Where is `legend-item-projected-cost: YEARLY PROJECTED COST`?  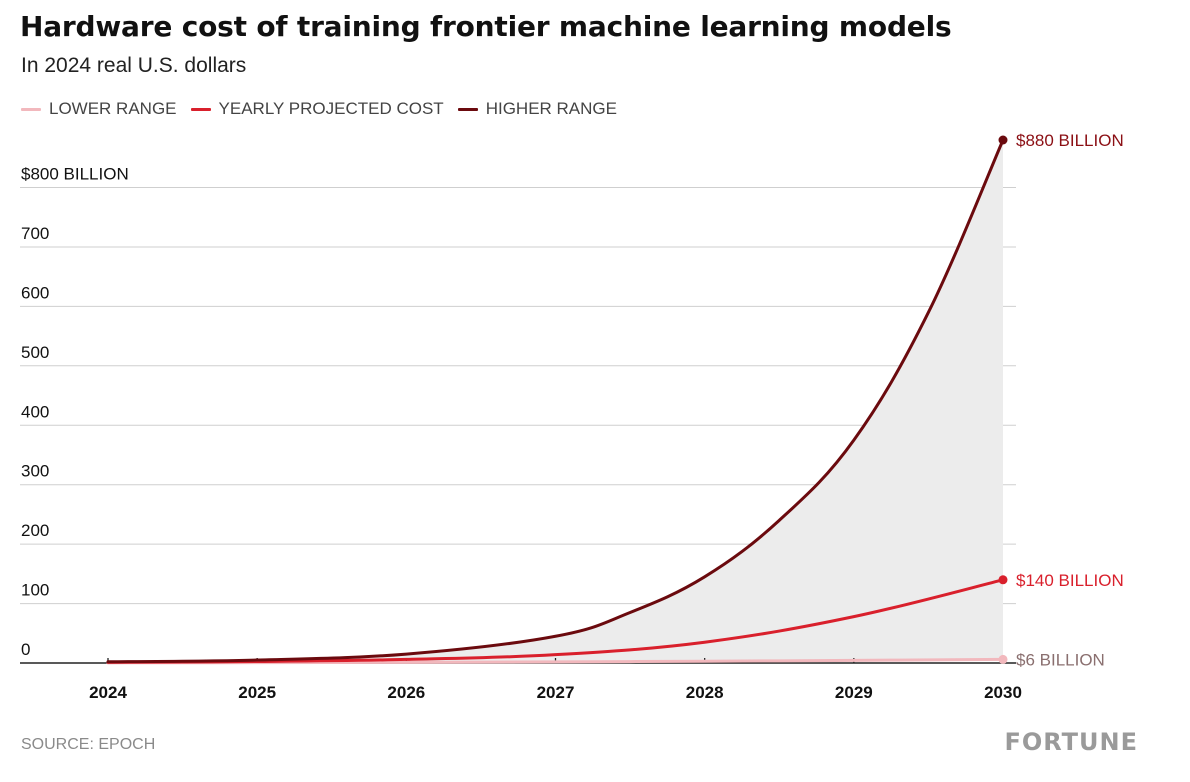 legend-item-projected-cost: YEARLY PROJECTED COST is located at coordinates (317, 109).